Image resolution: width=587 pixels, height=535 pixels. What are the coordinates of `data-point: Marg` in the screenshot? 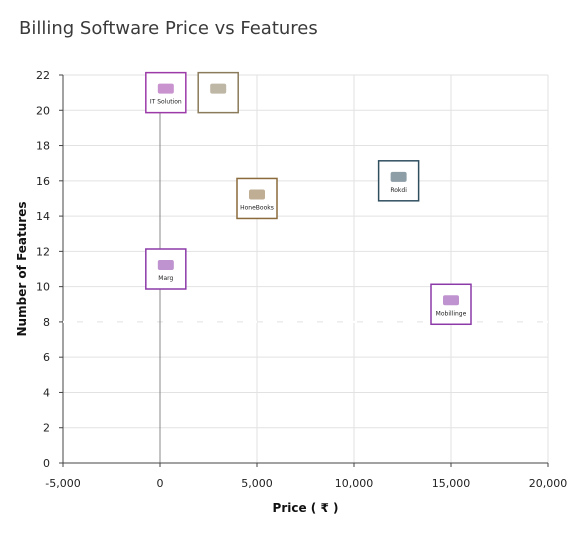 It's located at (166, 269).